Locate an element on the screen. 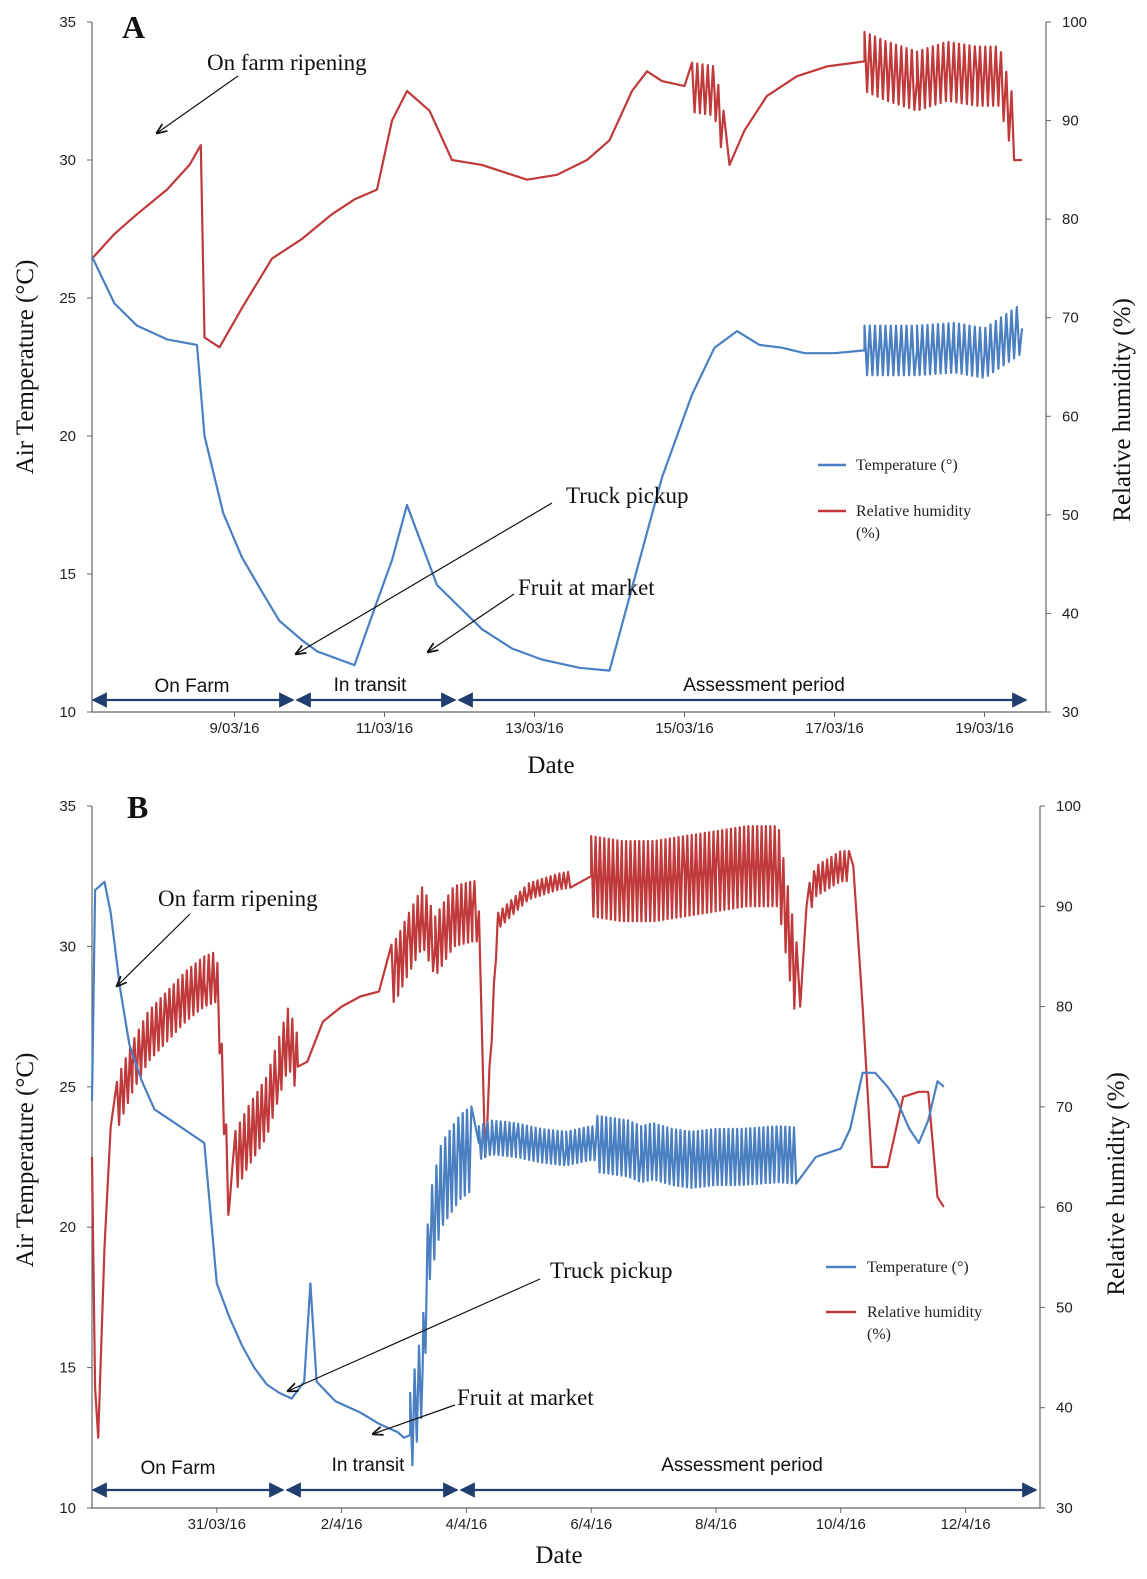 This screenshot has width=1147, height=1579. panel-b-x-tick-label: 4/4/16 is located at coordinates (467, 1524).